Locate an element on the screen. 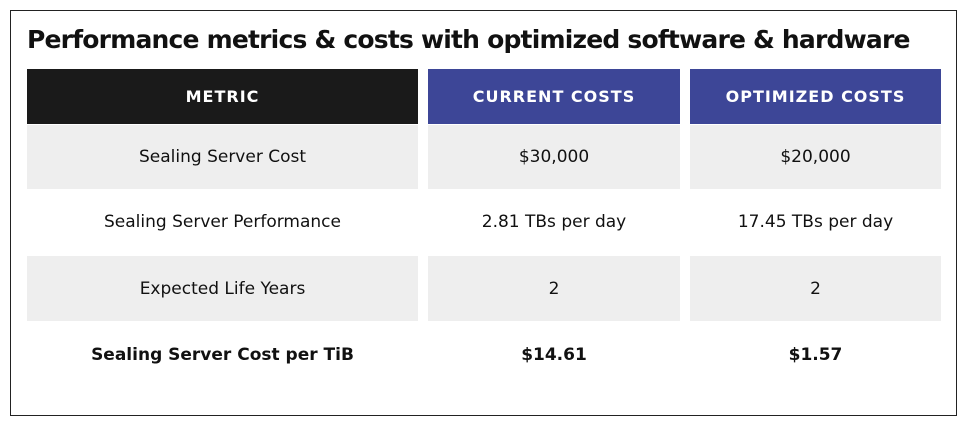  row-label: Sealing Server Performance is located at coordinates (222, 222).